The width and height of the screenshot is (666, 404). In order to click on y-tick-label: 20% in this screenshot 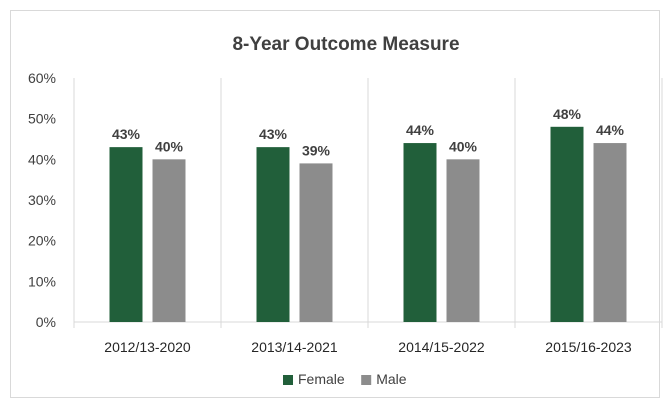, I will do `click(42, 241)`.